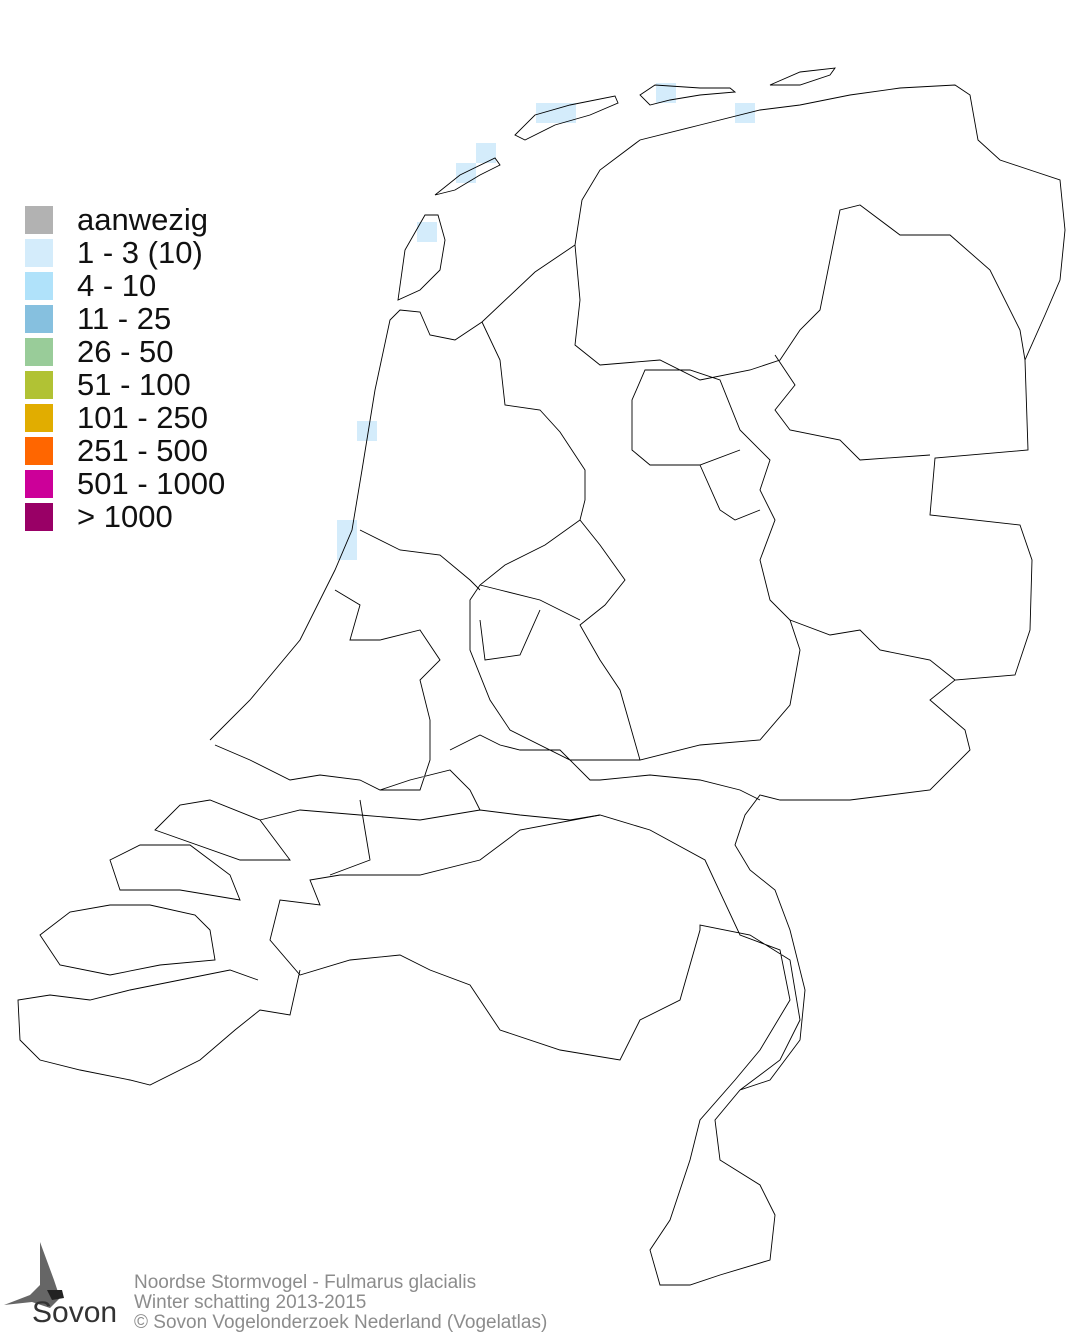  I want to click on legend-item: 101 - 250, so click(125, 417).